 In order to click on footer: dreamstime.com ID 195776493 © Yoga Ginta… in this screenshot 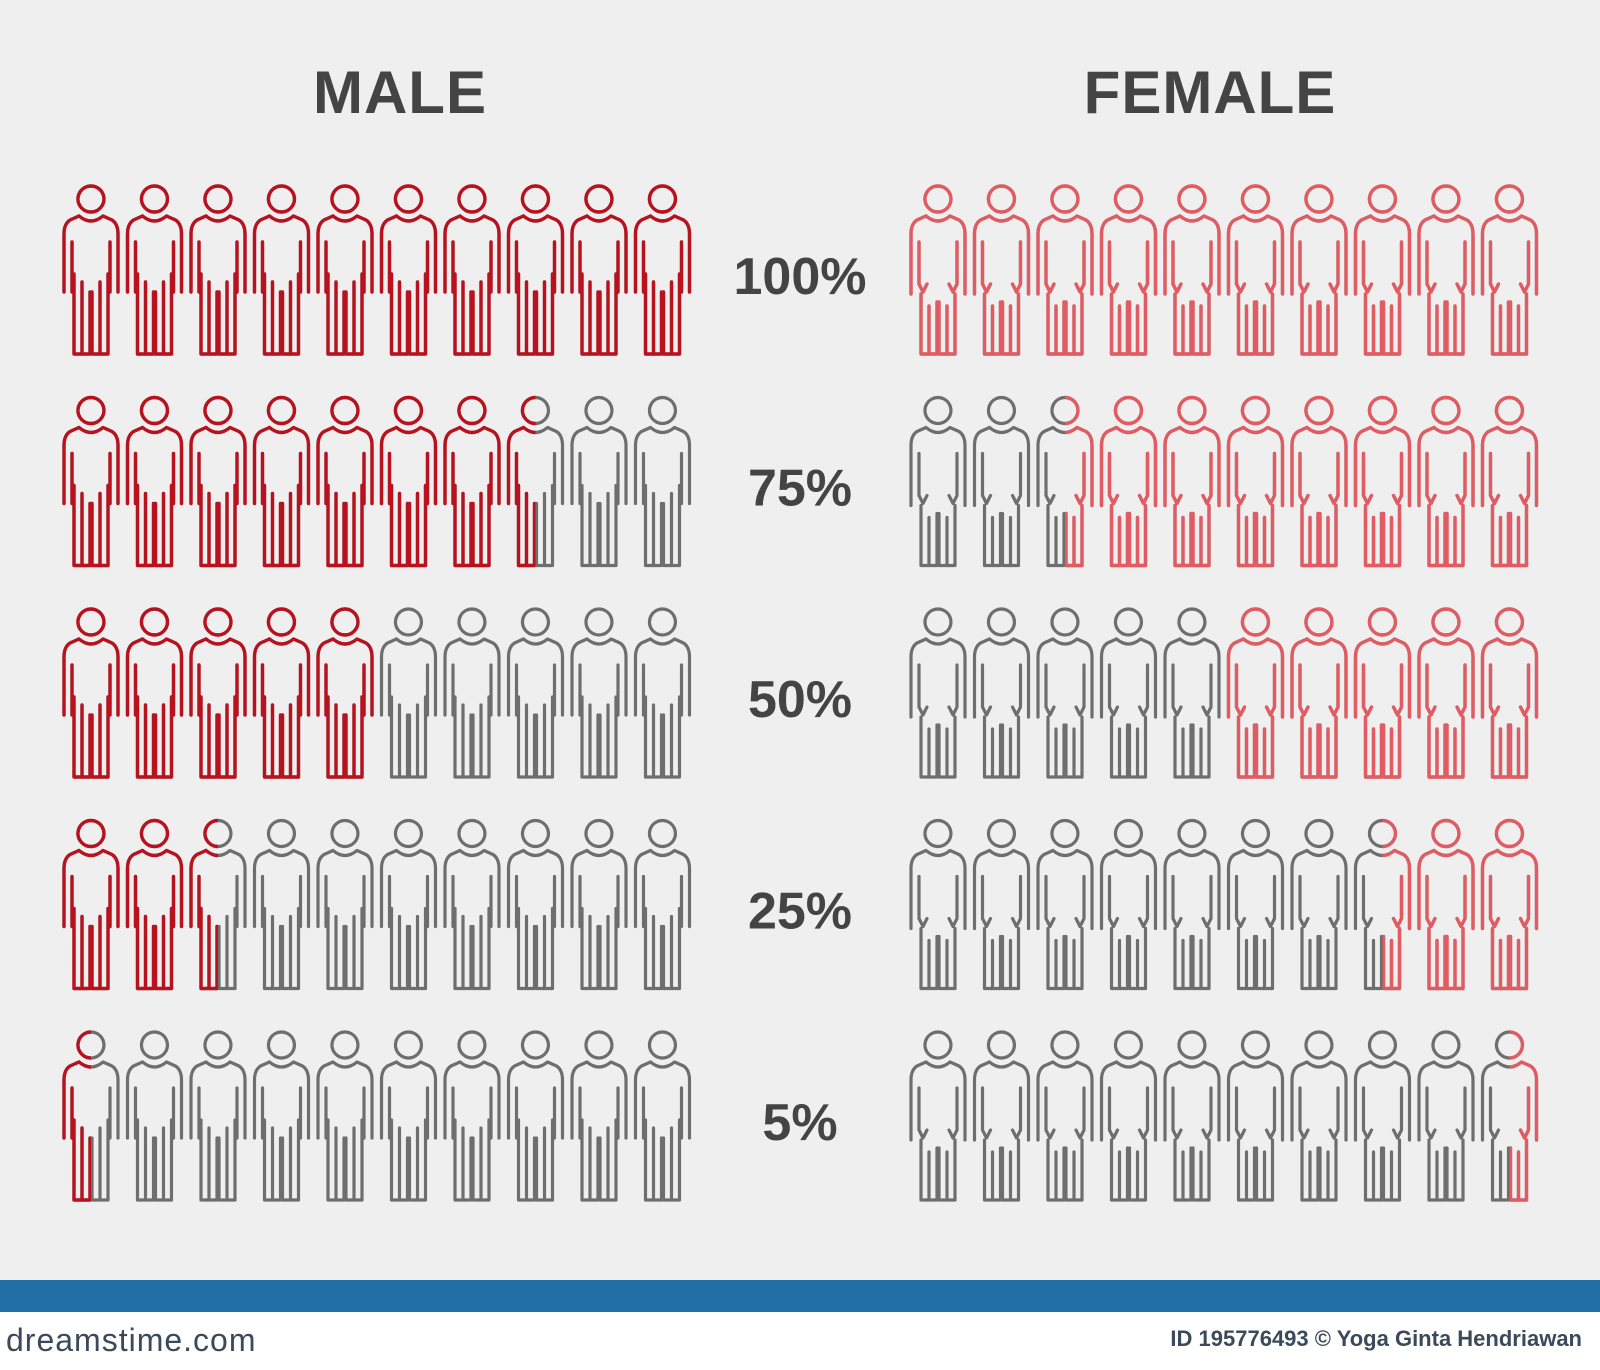, I will do `click(800, 1325)`.